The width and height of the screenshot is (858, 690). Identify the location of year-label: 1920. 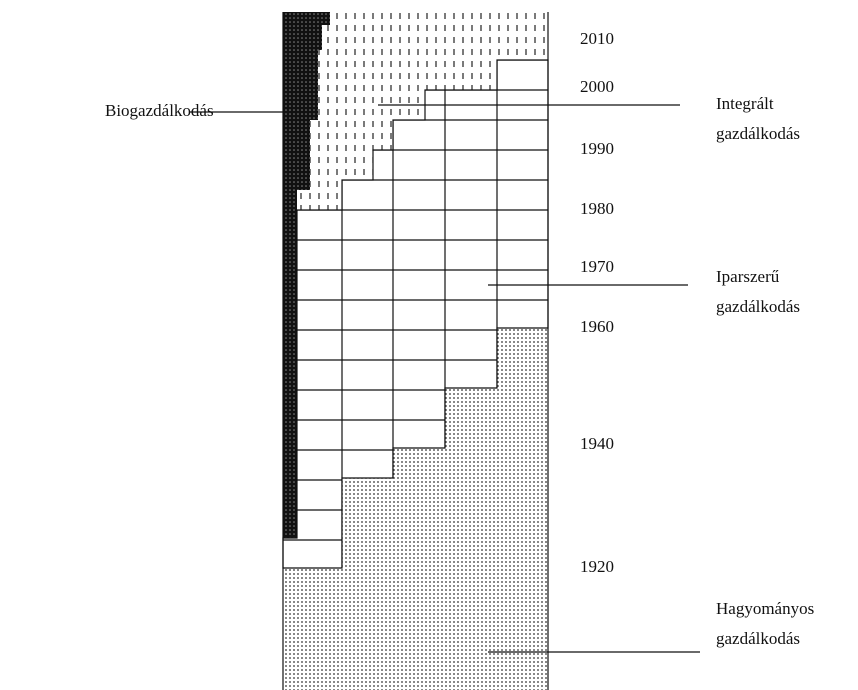
(597, 566).